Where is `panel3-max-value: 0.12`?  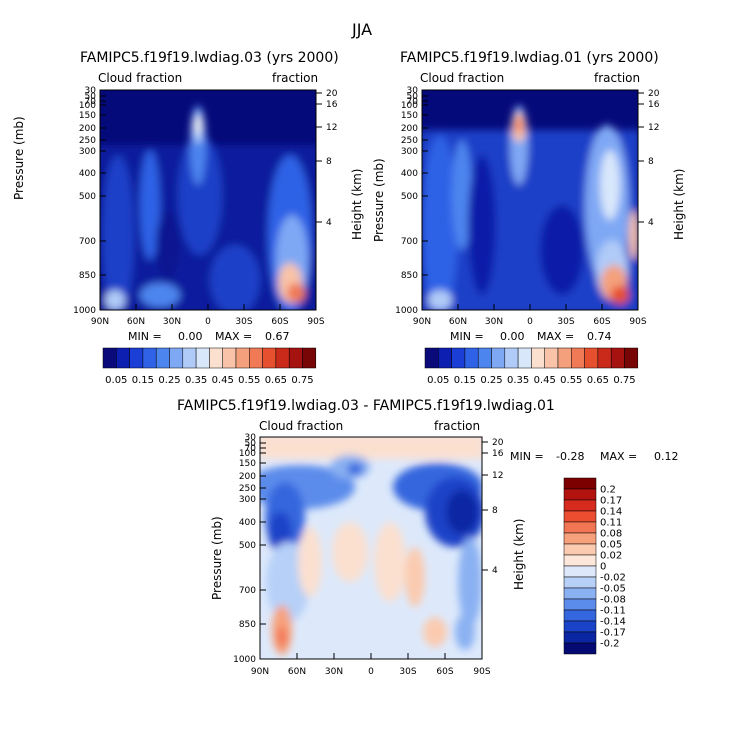
panel3-max-value: 0.12 is located at coordinates (666, 456).